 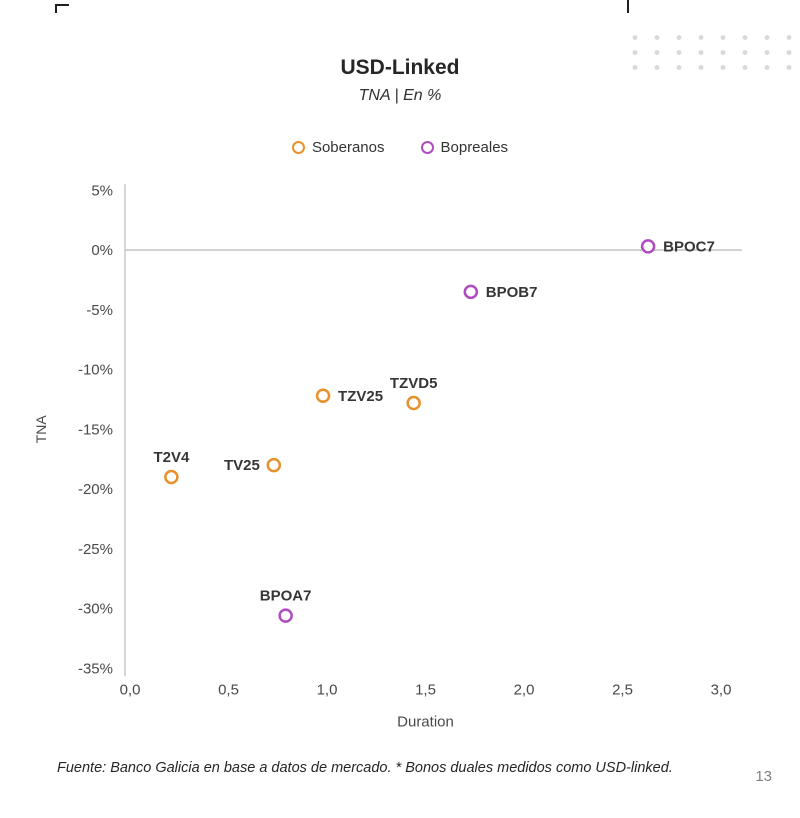 What do you see at coordinates (99, 310) in the screenshot?
I see `svg-text: -5%` at bounding box center [99, 310].